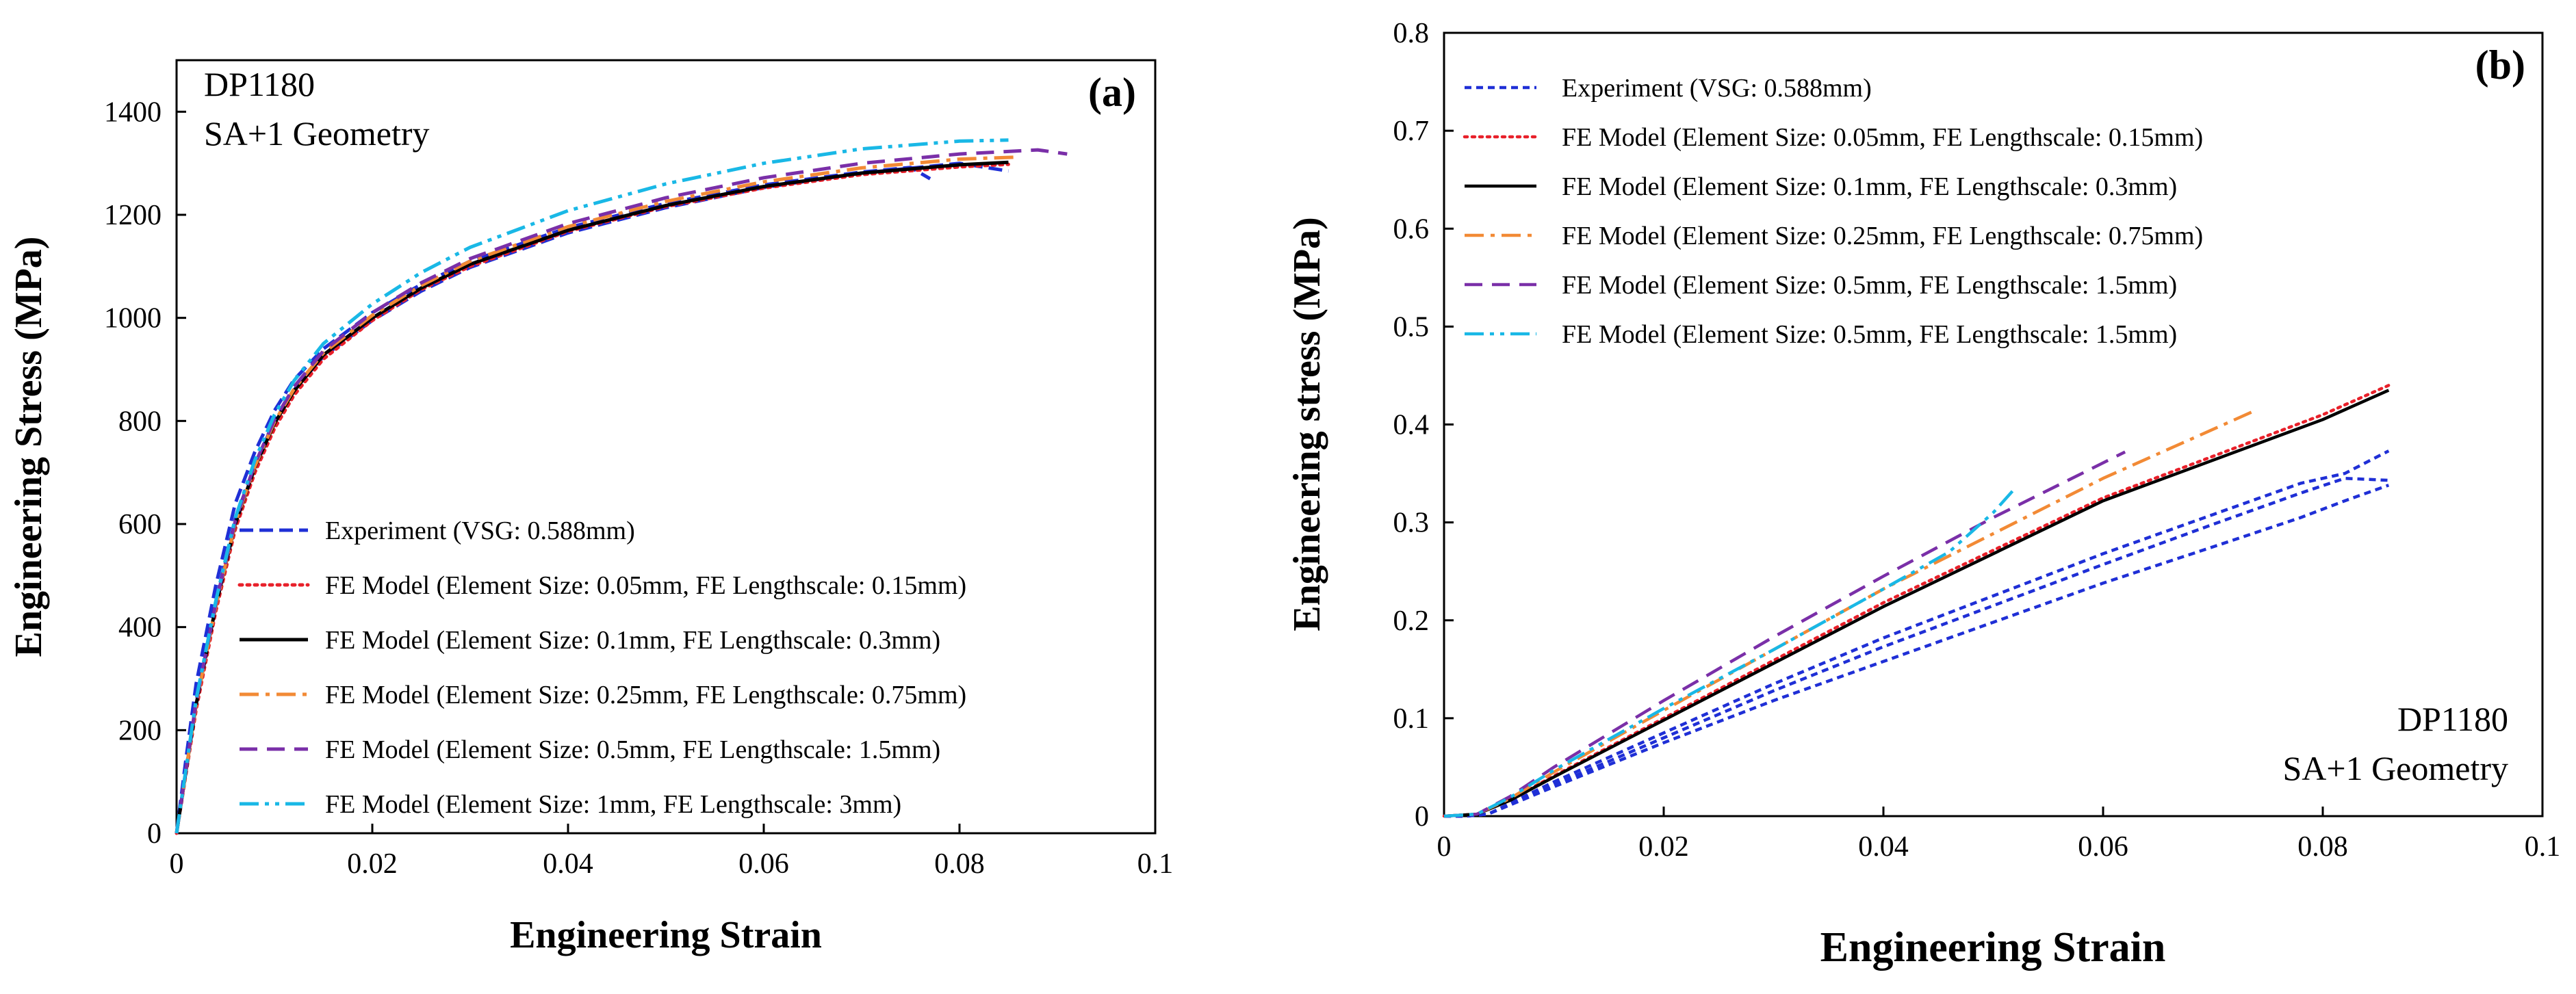 This screenshot has height=994, width=2576. I want to click on y-tick-label: 1200, so click(133, 216).